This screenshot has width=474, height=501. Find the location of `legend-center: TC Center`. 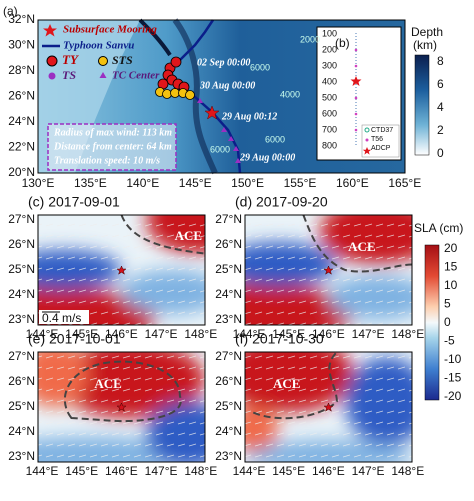

legend-center: TC Center is located at coordinates (136, 76).